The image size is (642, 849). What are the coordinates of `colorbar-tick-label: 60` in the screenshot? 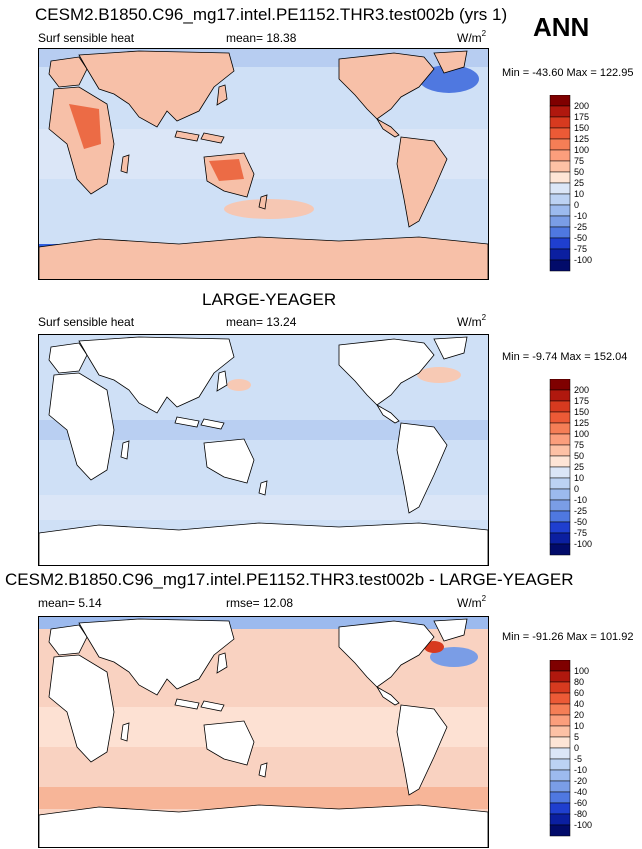 It's located at (579, 693).